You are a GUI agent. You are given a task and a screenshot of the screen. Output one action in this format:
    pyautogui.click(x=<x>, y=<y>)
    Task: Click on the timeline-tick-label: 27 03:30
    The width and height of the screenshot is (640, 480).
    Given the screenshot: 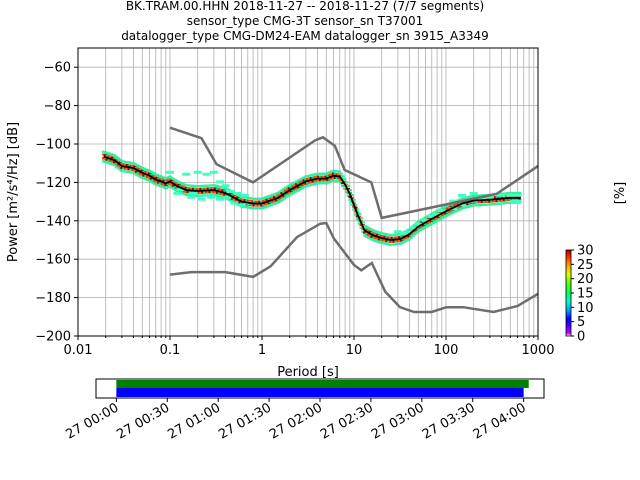 What is the action you would take?
    pyautogui.click(x=449, y=421)
    